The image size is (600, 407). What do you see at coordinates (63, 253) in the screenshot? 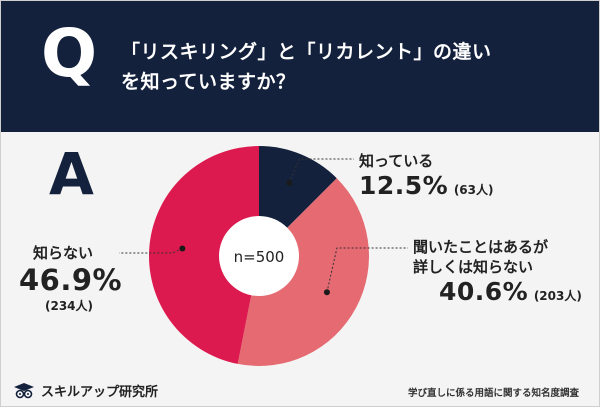
I see `slice-name: 知らない` at bounding box center [63, 253].